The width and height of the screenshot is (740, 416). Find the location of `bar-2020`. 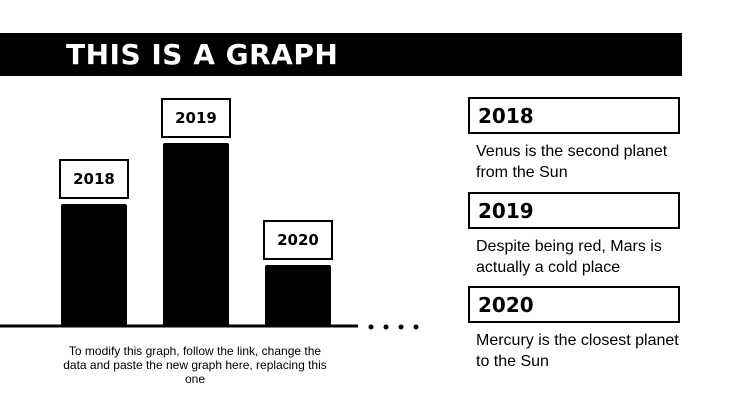

bar-2020 is located at coordinates (298, 295).